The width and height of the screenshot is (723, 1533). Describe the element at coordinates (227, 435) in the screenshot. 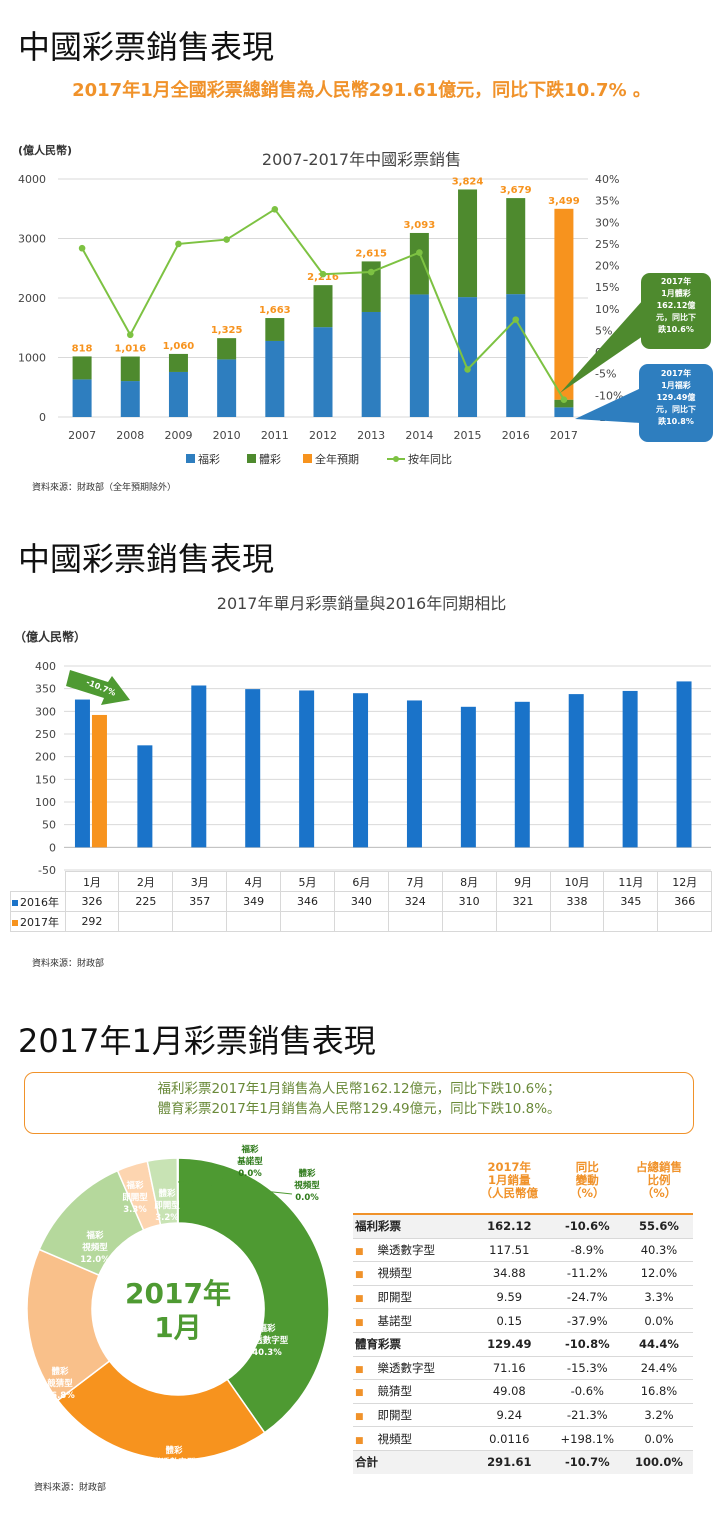

I see `x-tick-label: 2010` at that location.